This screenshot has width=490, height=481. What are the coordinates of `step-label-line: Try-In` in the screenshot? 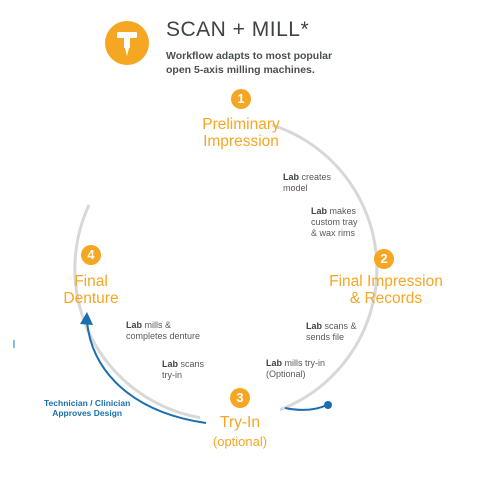 It's located at (240, 422).